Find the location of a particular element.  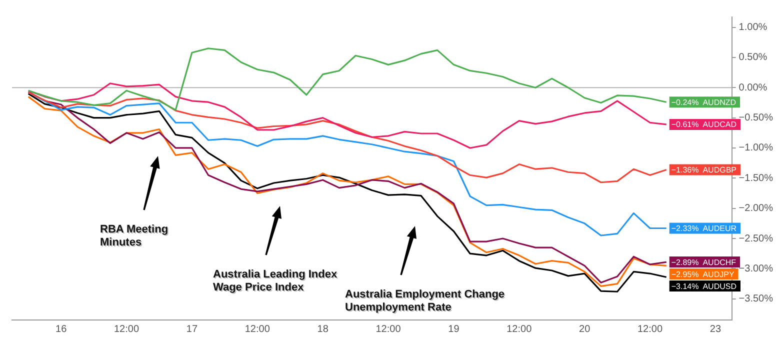

data-label: −2.33% is located at coordinates (685, 228).